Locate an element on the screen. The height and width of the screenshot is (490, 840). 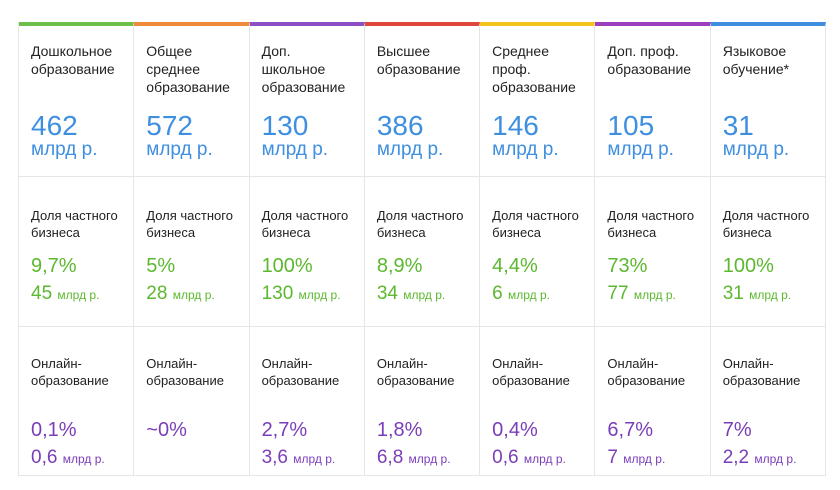
market-size-value: 130 is located at coordinates (285, 125).